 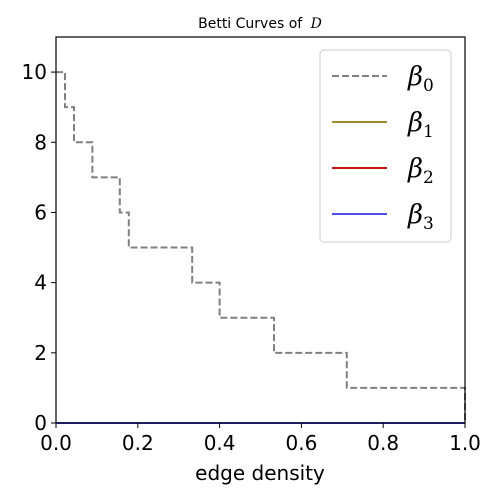 I want to click on legend-label-beta2: β2, so click(x=420, y=171).